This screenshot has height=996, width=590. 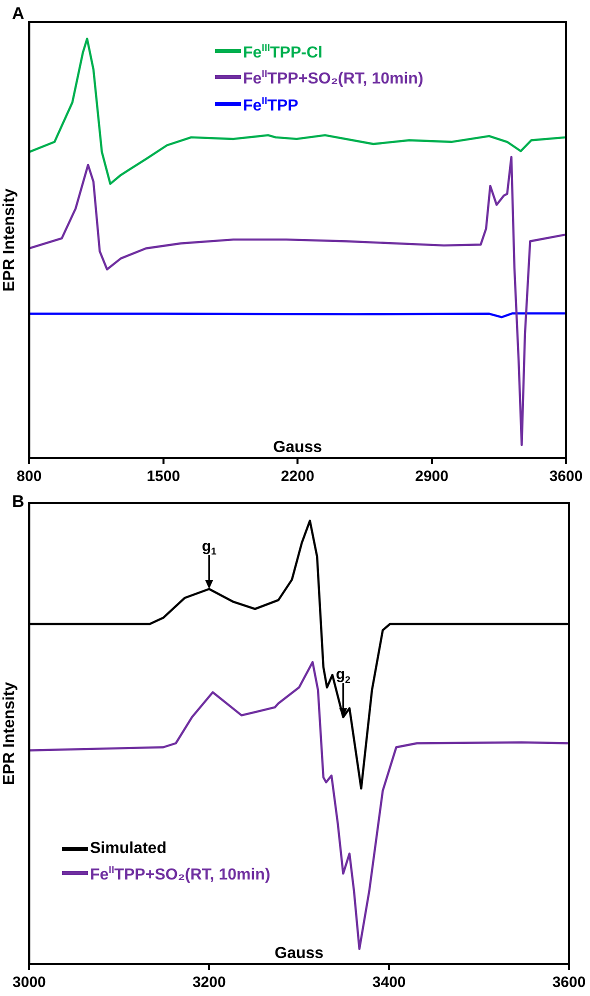 I want to click on x-tick-label: 1500, so click(x=163, y=477).